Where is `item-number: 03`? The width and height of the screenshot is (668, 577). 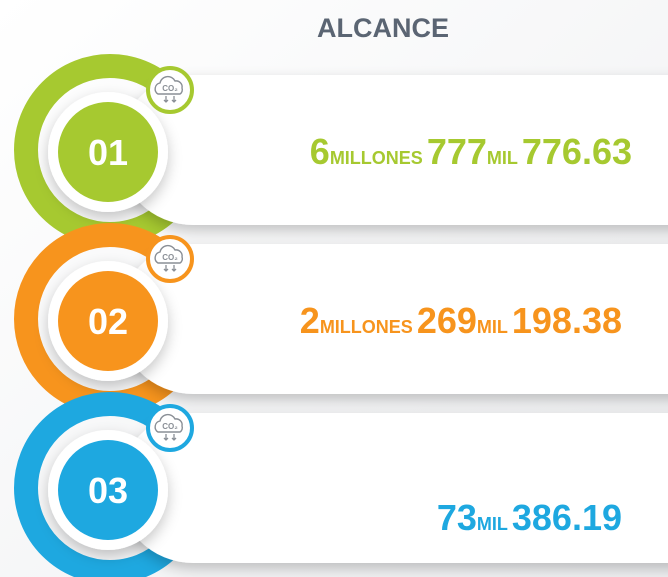 item-number: 03 is located at coordinates (108, 490).